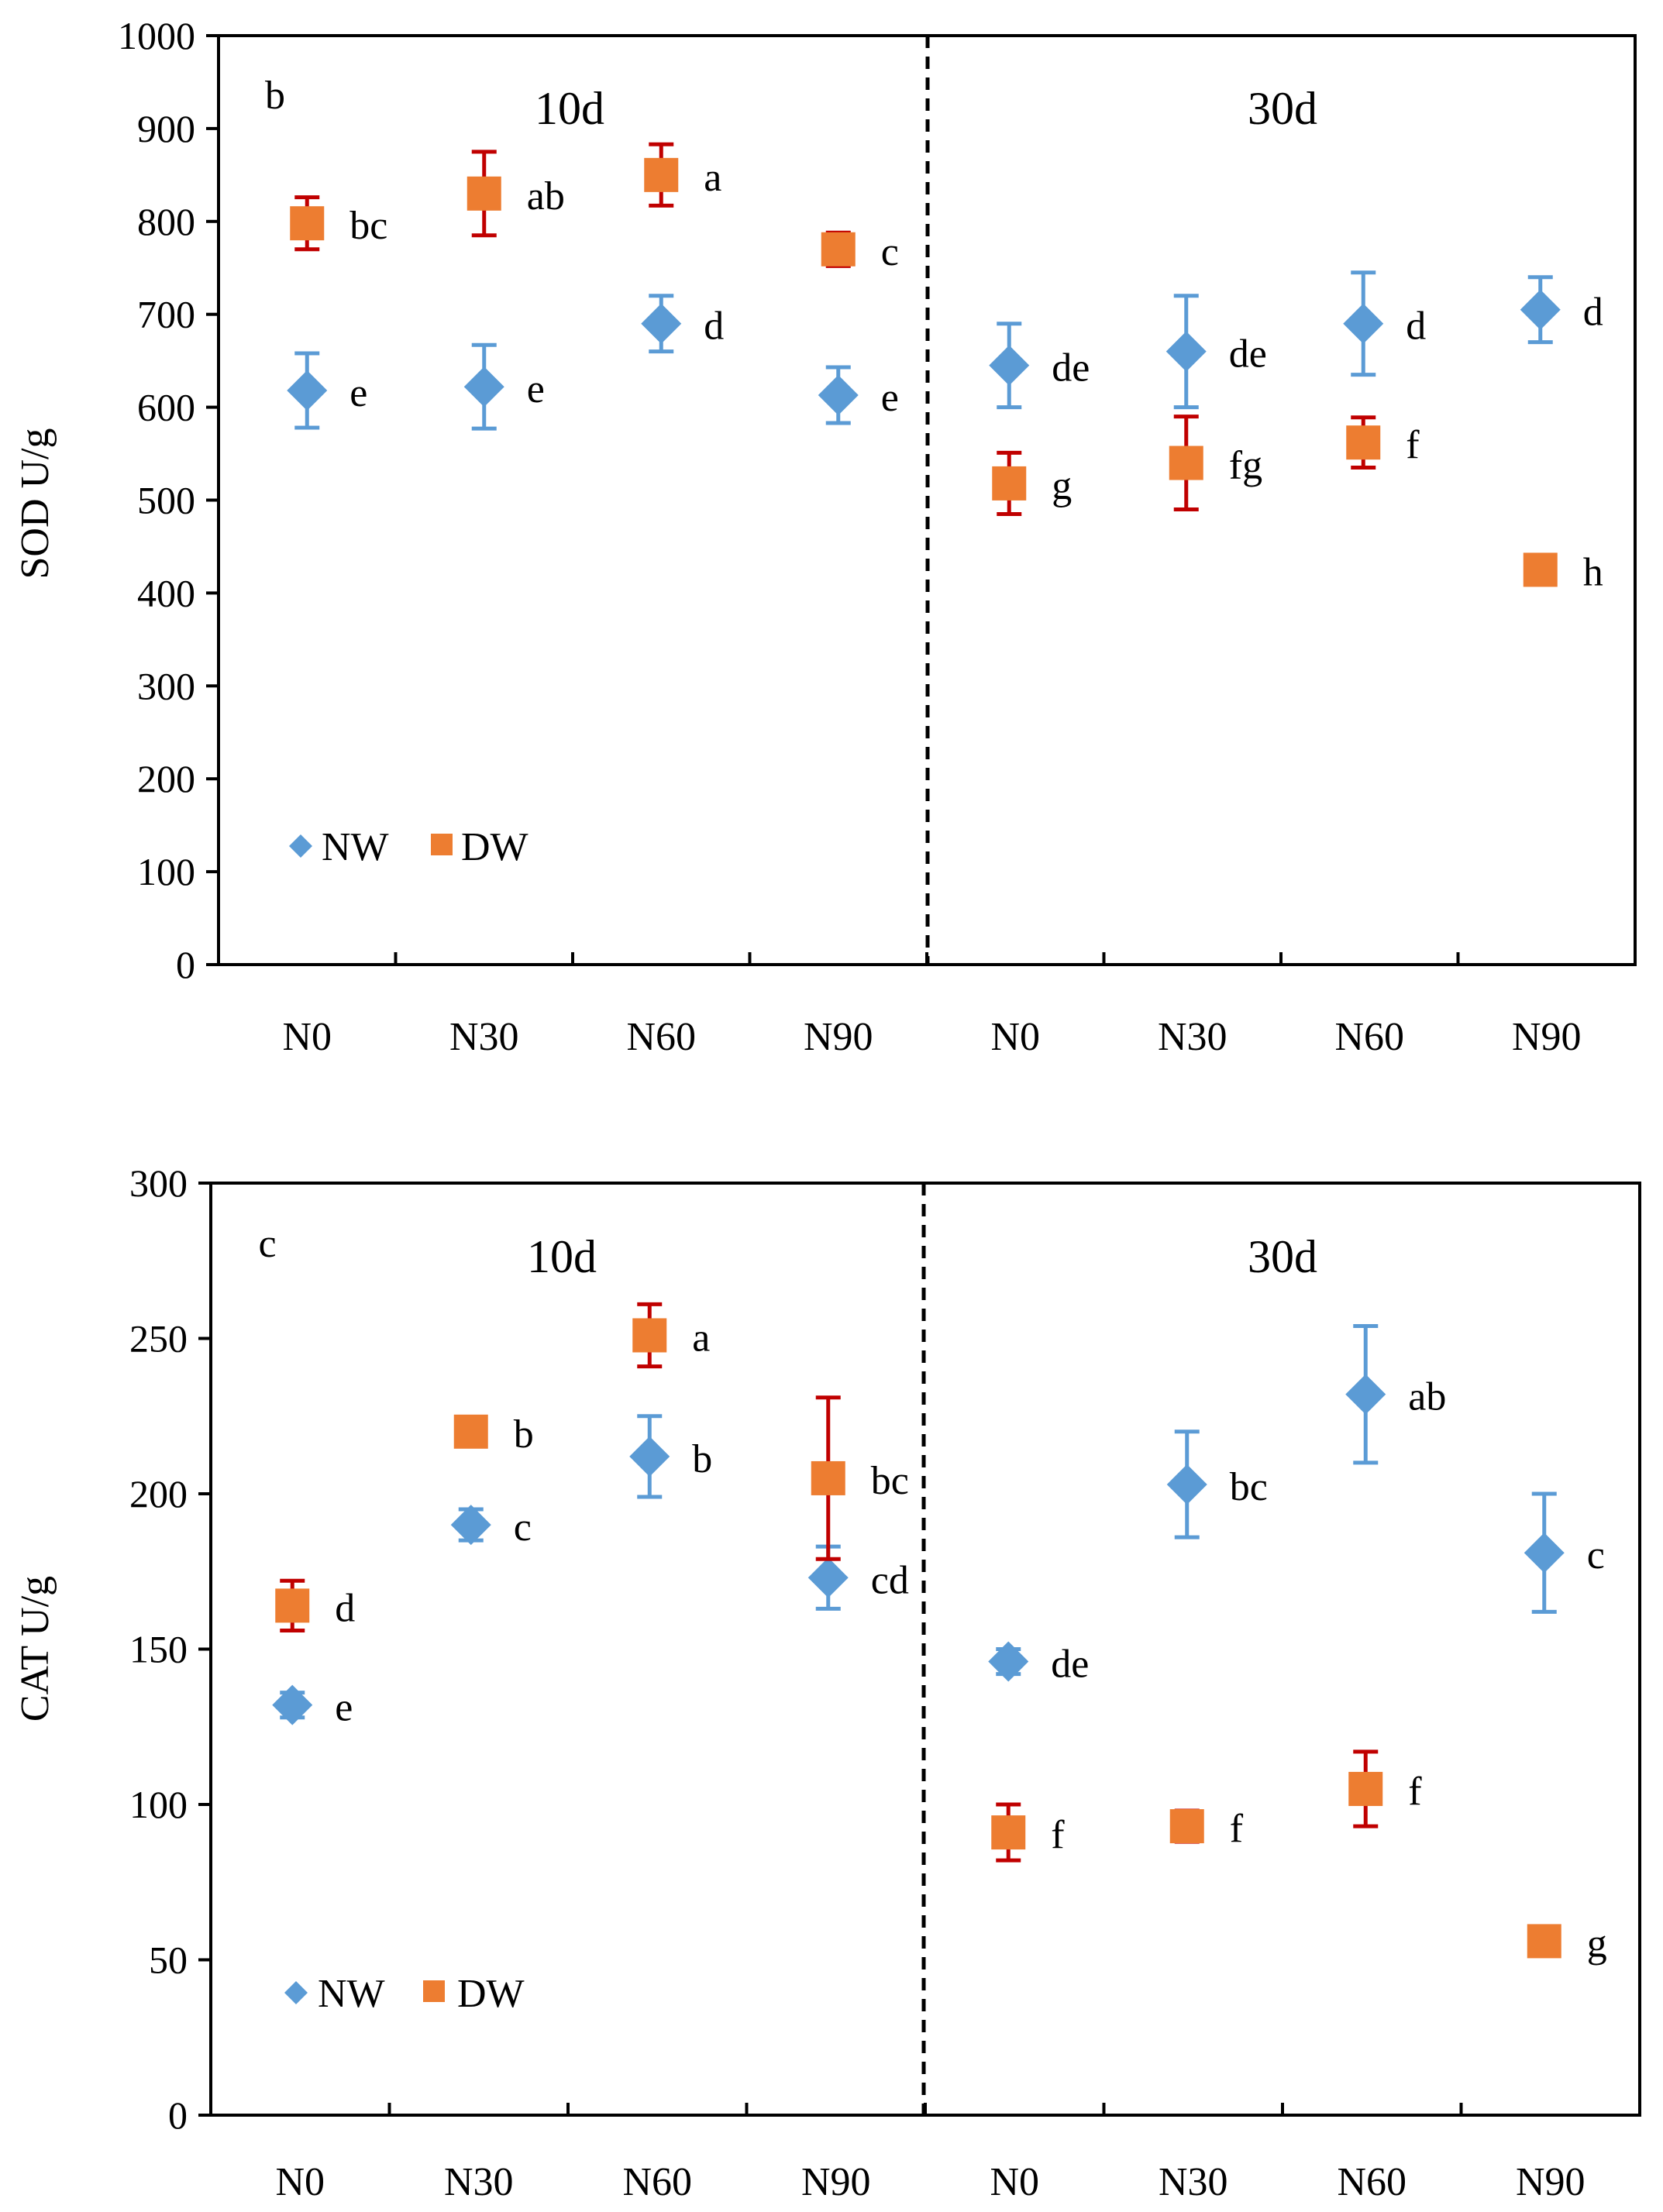 Image resolution: width=1663 pixels, height=2212 pixels. I want to click on y-tick-label: 1000, so click(156, 35).